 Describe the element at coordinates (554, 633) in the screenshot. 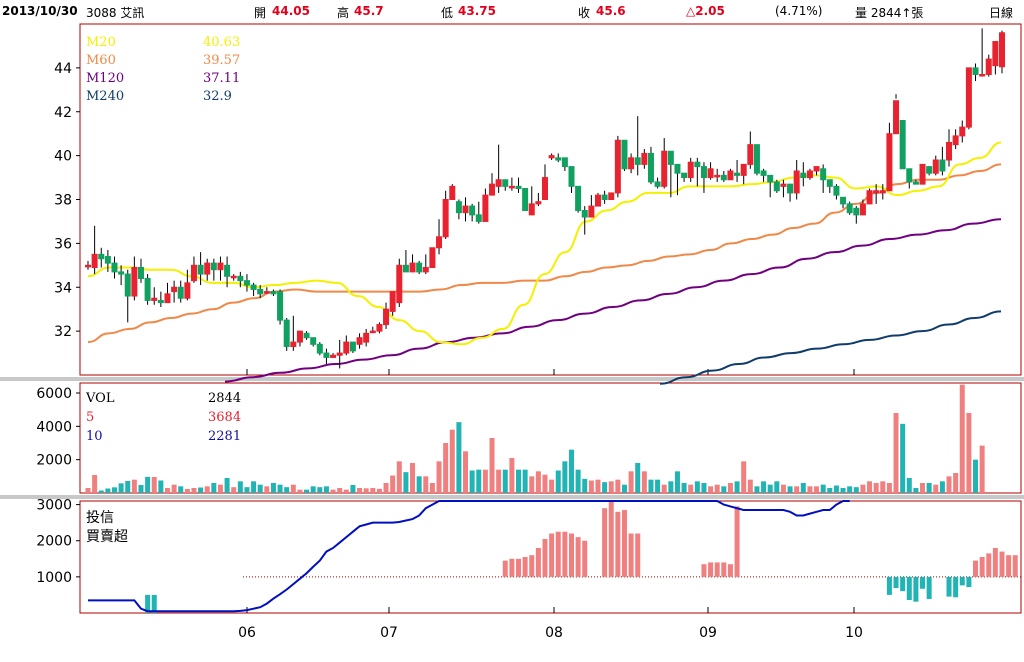

I see `x-tick-label: 08` at that location.